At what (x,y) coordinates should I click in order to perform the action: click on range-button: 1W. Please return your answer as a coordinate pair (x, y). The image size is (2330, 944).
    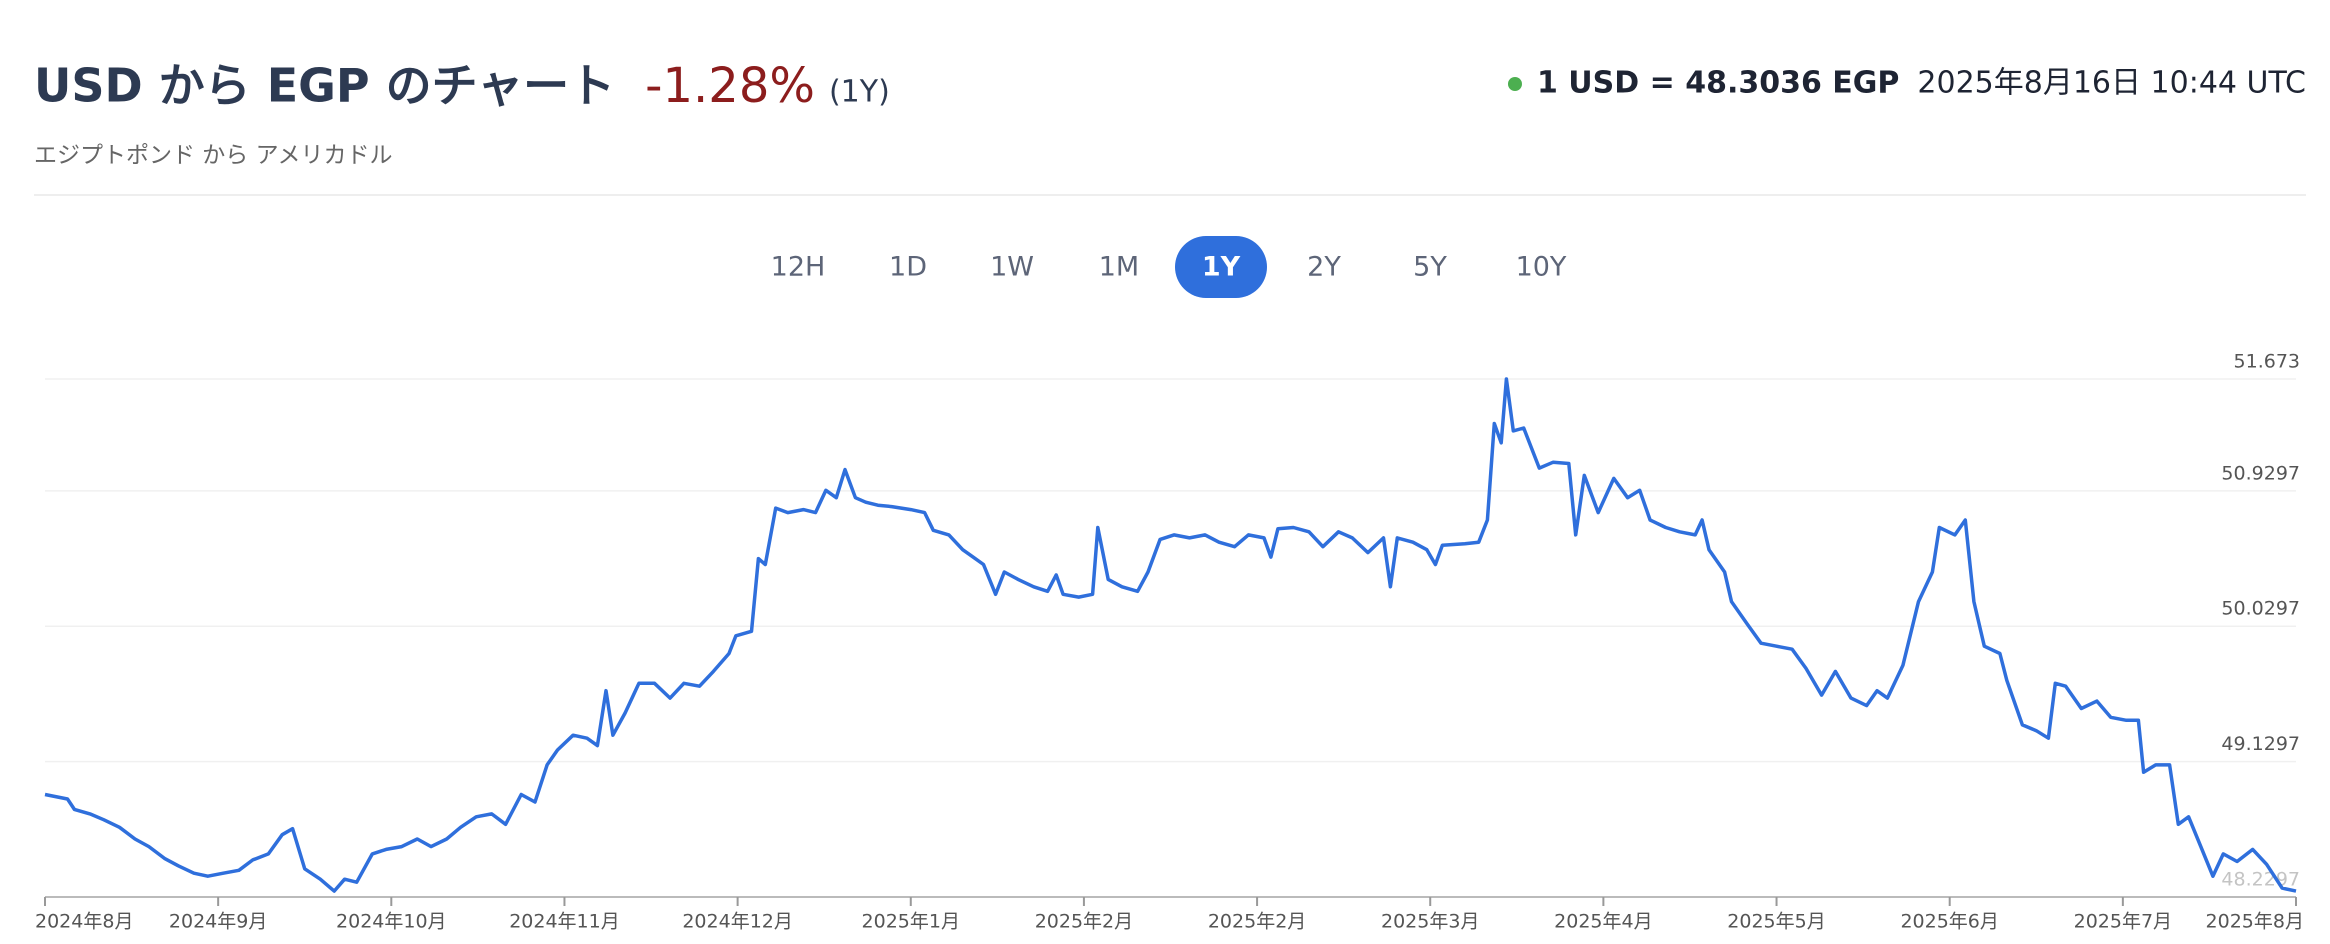
    Looking at the image, I should click on (1012, 267).